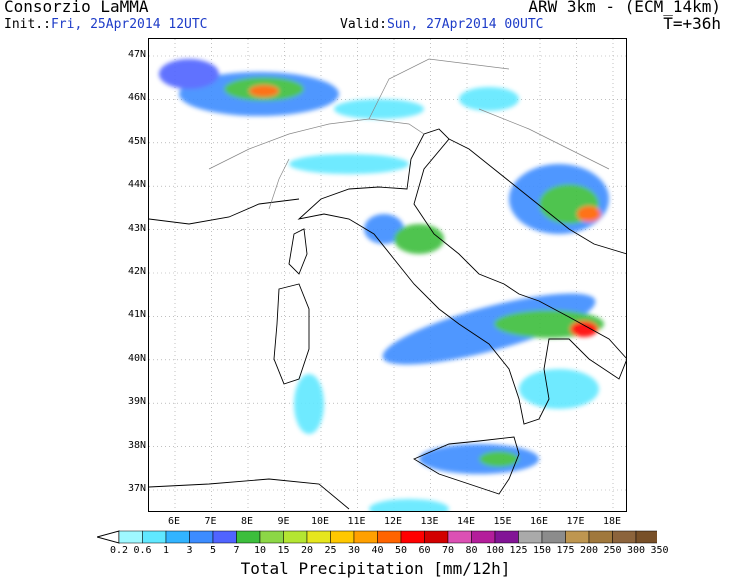 Image resolution: width=751 pixels, height=580 pixels. What do you see at coordinates (542, 550) in the screenshot?
I see `colorbar-tick-label: 150` at bounding box center [542, 550].